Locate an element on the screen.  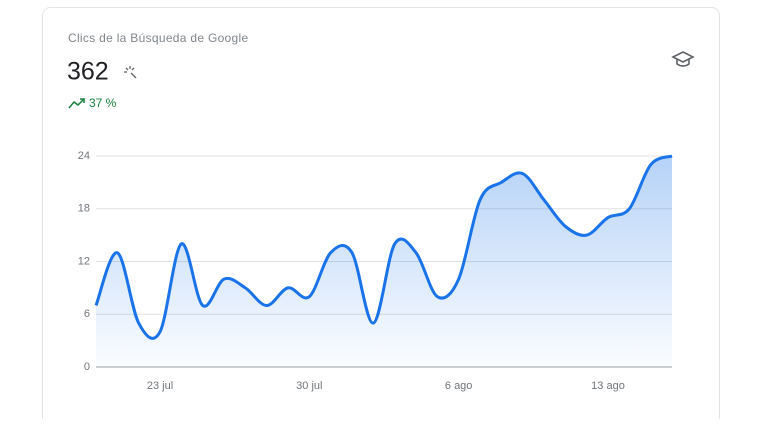
card-title: Clics de la Búsqueda de Google is located at coordinates (158, 38).